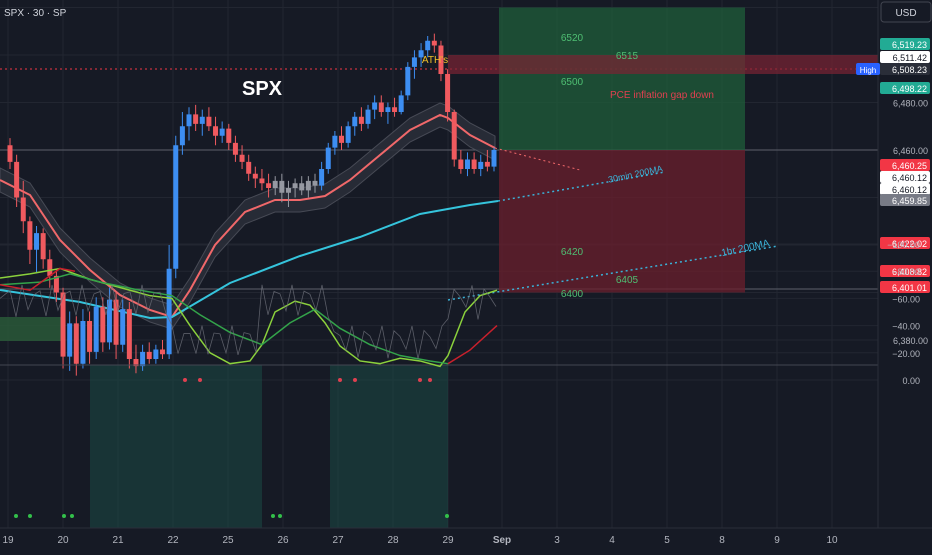 The height and width of the screenshot is (555, 932). I want to click on stop-zone, so click(622, 221).